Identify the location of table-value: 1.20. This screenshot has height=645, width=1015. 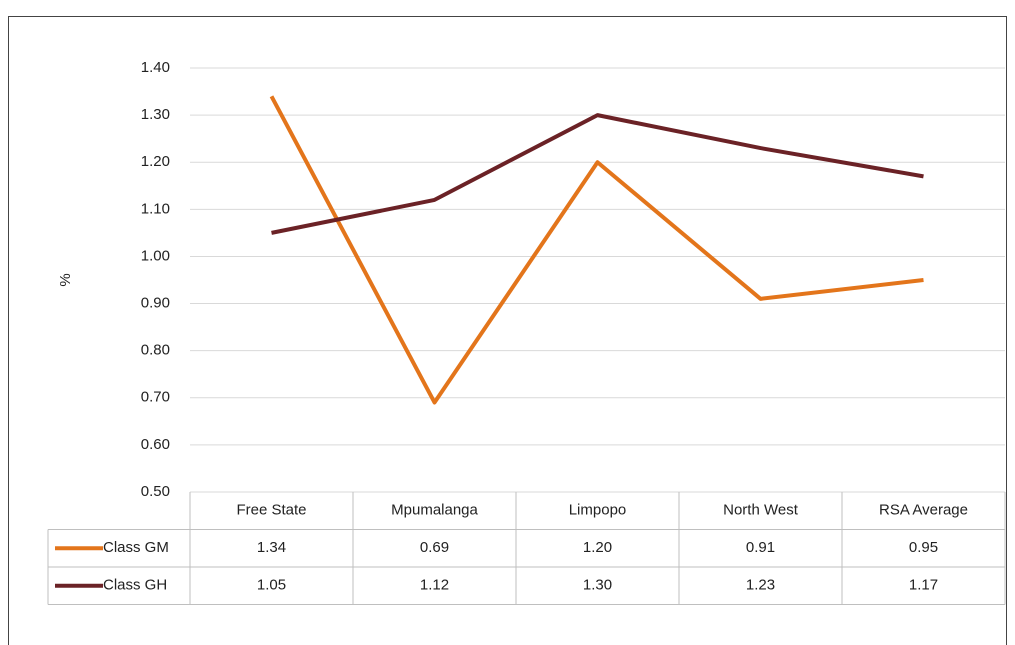
(597, 547).